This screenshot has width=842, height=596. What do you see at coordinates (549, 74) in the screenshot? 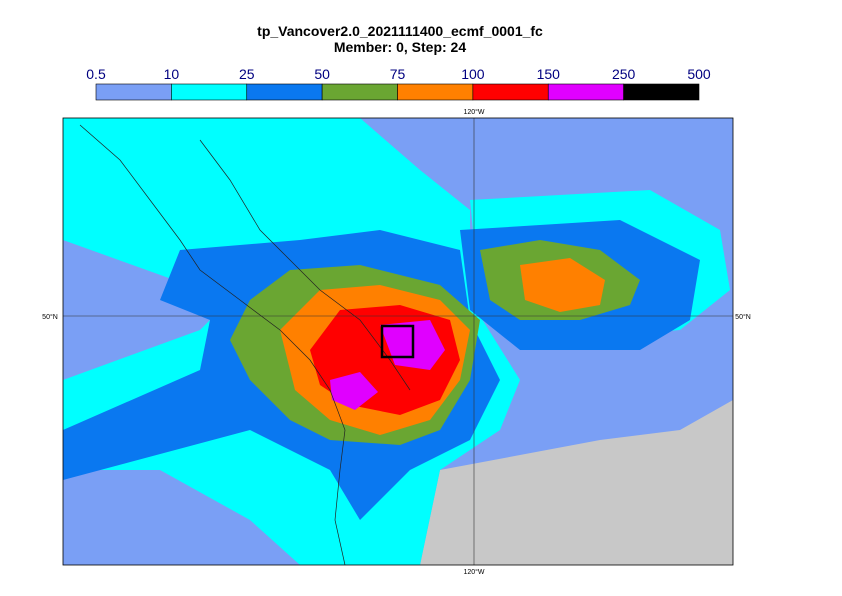
I see `colorbar-tick-label: 150` at bounding box center [549, 74].